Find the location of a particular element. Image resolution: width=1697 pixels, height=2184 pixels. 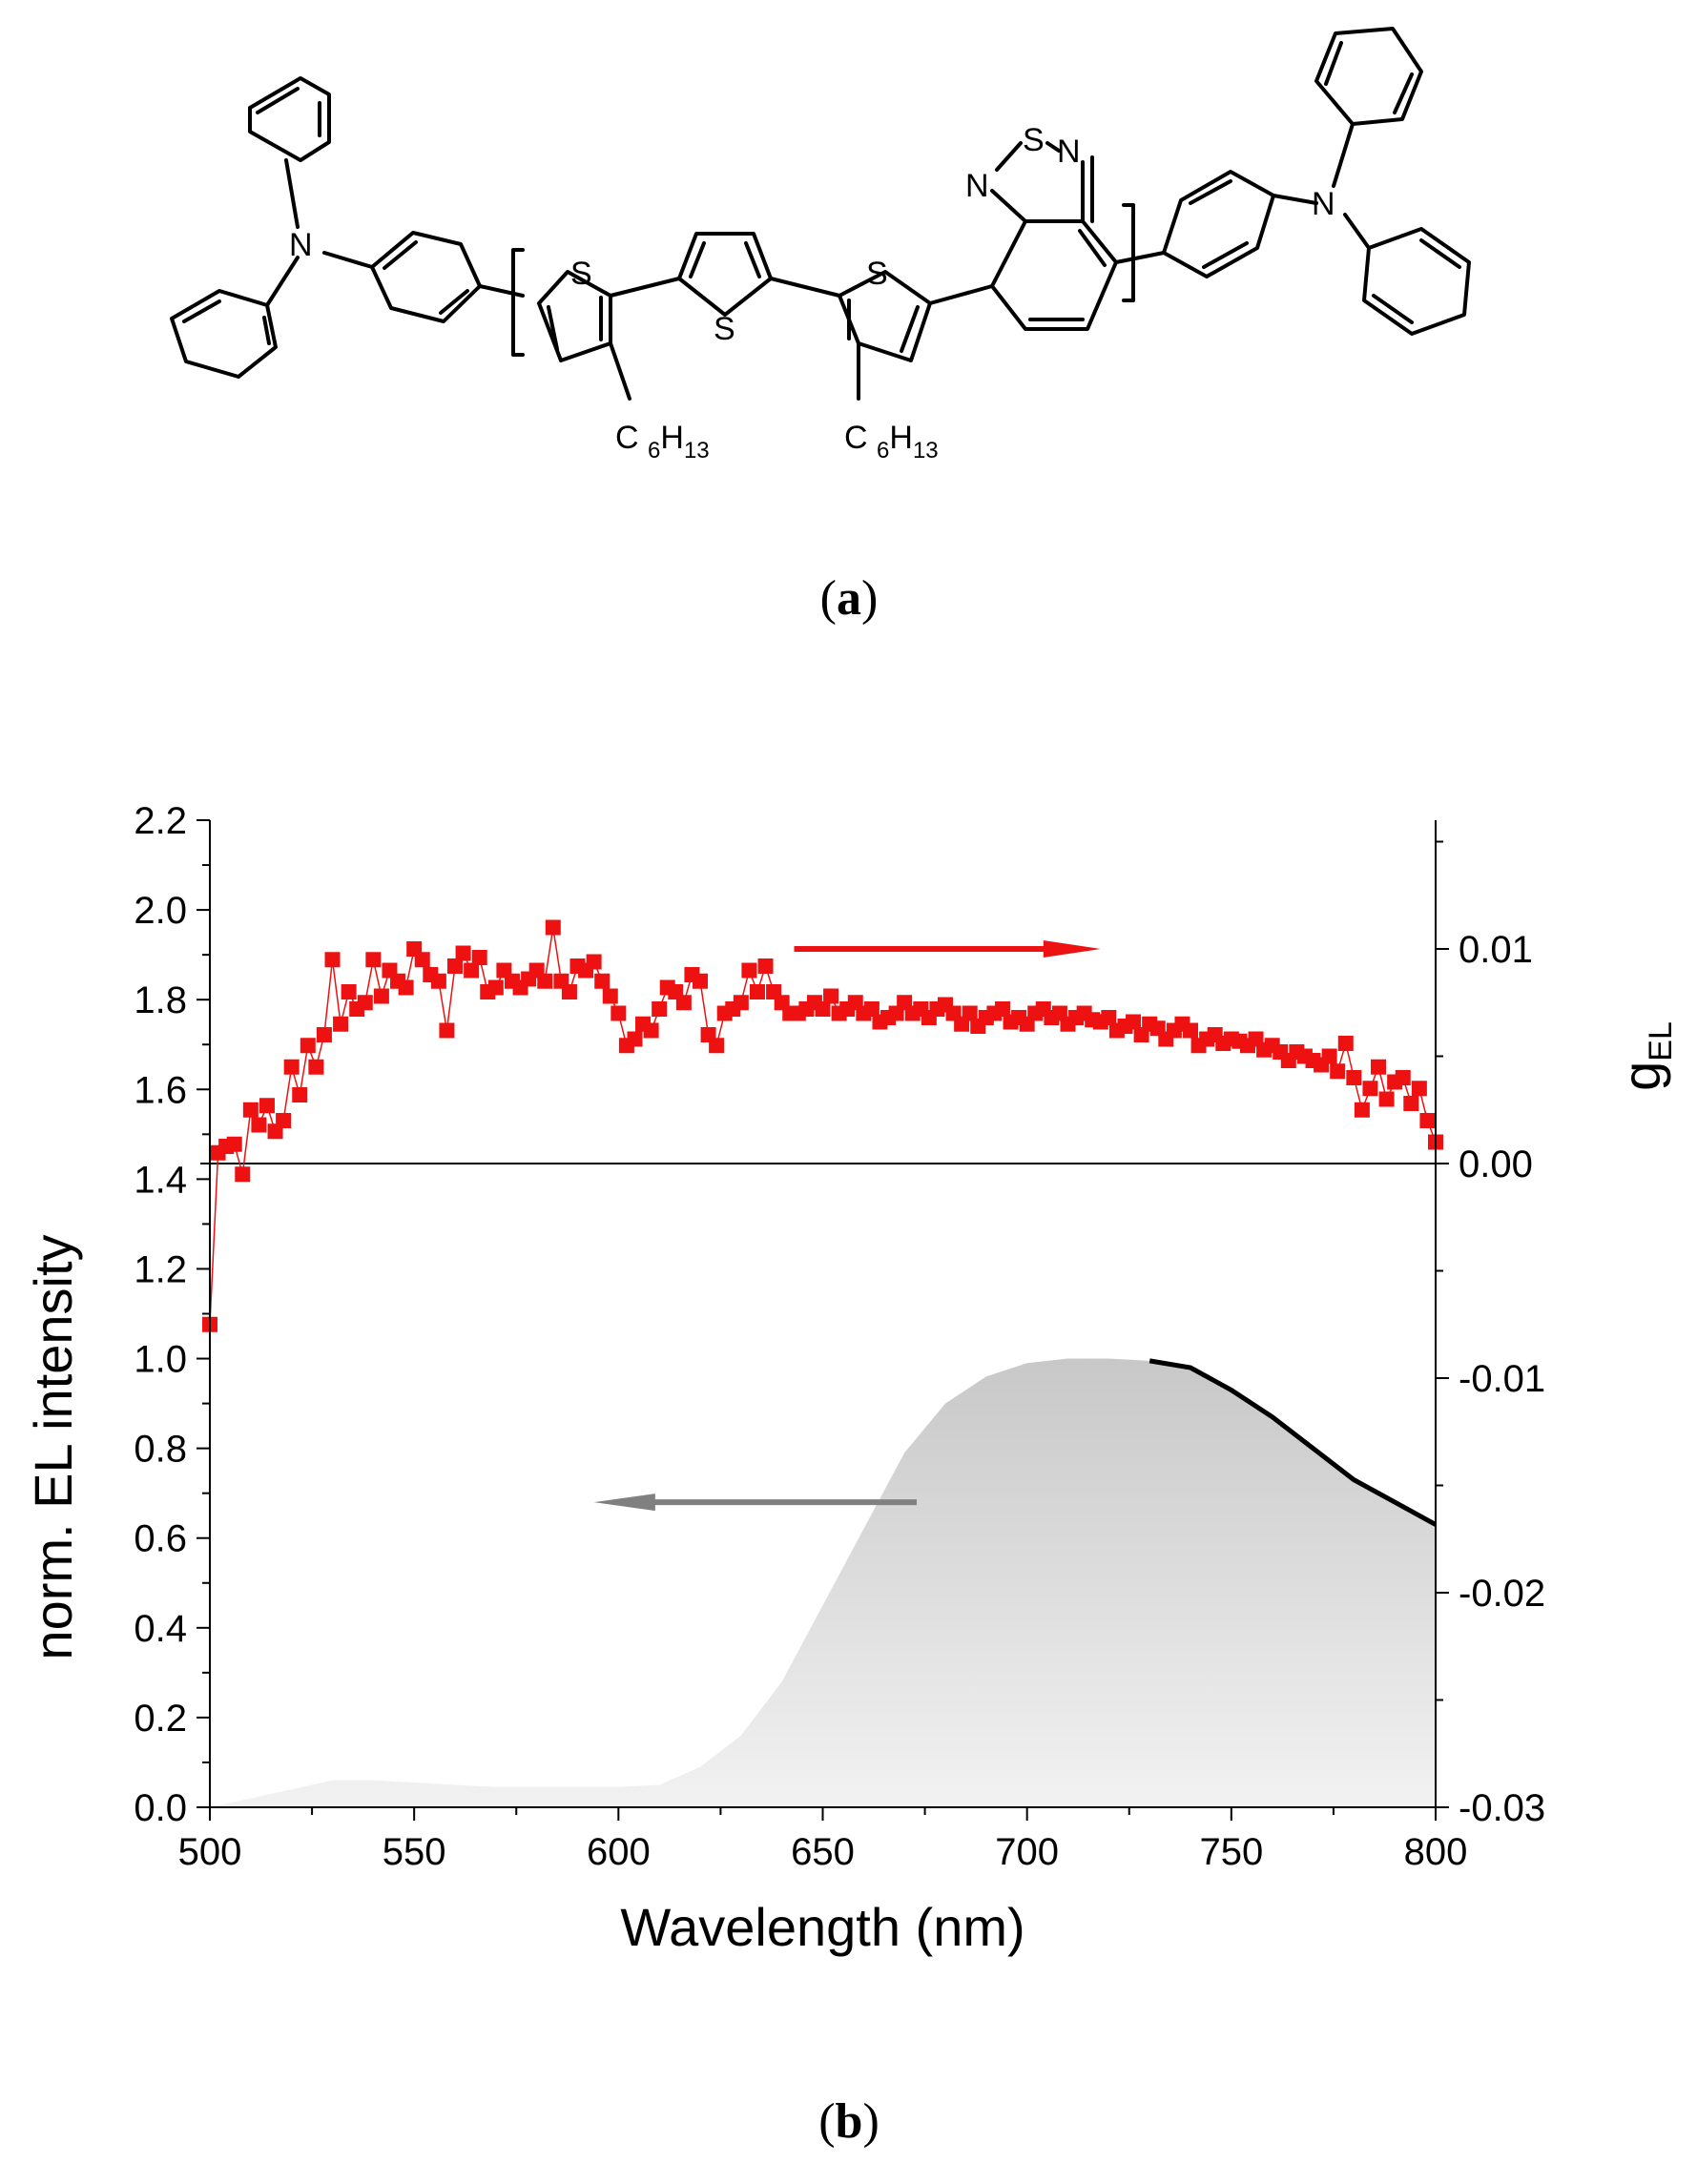

atom-n-left: N is located at coordinates (301, 245).